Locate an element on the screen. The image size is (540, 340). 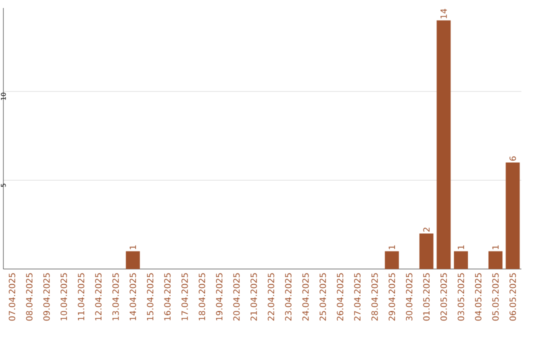
data-label: 2 is located at coordinates (426, 230).